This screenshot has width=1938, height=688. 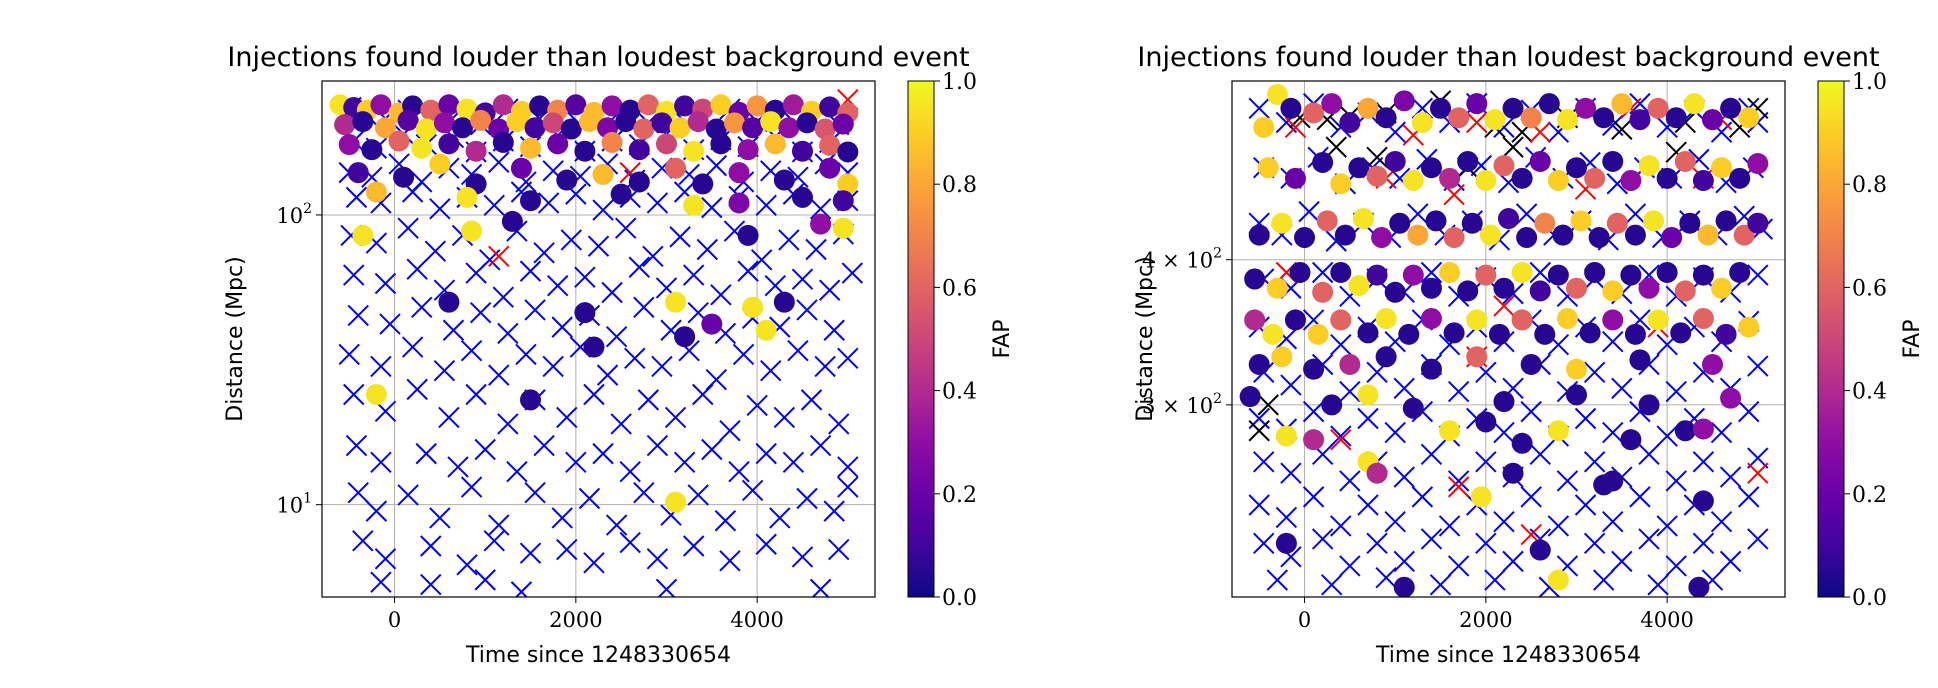 What do you see at coordinates (959, 495) in the screenshot?
I see `chart0-colorbar-tick-label: 0.2` at bounding box center [959, 495].